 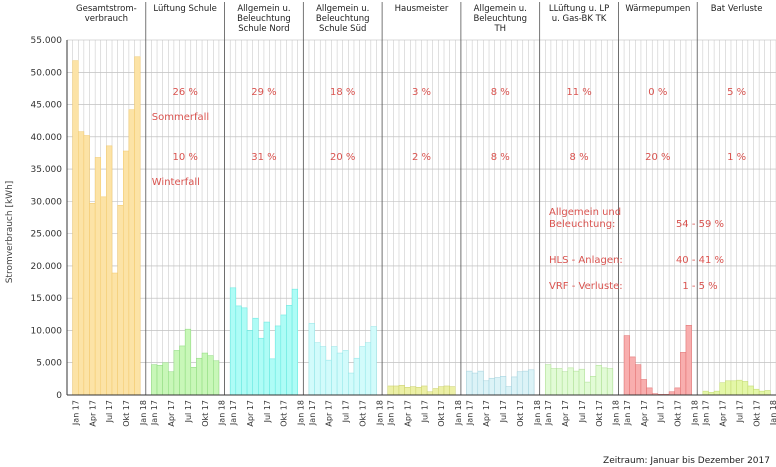 What do you see at coordinates (264, 19) in the screenshot?
I see `panel-title: Beleuchtung` at bounding box center [264, 19].